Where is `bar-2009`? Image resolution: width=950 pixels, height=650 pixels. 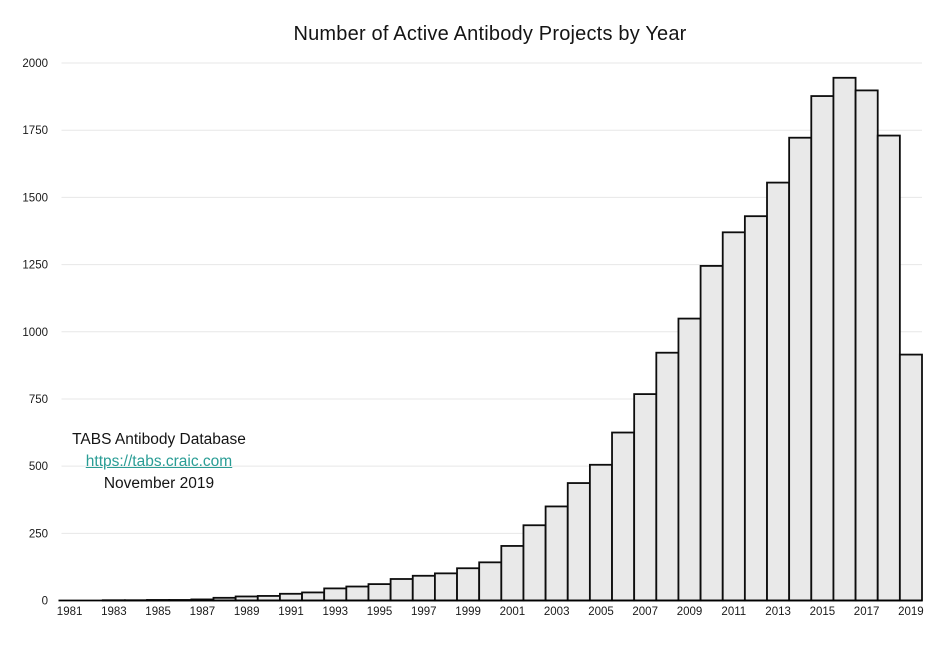 bar-2009 is located at coordinates (689, 459).